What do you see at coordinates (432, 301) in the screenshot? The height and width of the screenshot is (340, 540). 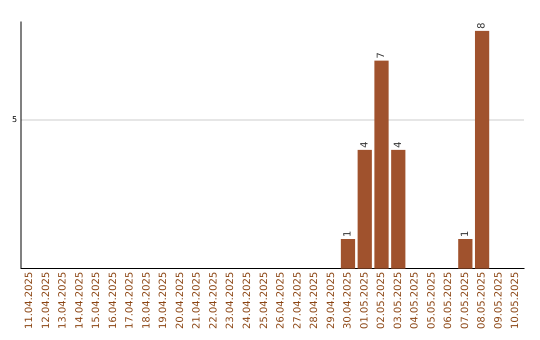 I see `x-tick-label: 05.05.2025` at bounding box center [432, 301].